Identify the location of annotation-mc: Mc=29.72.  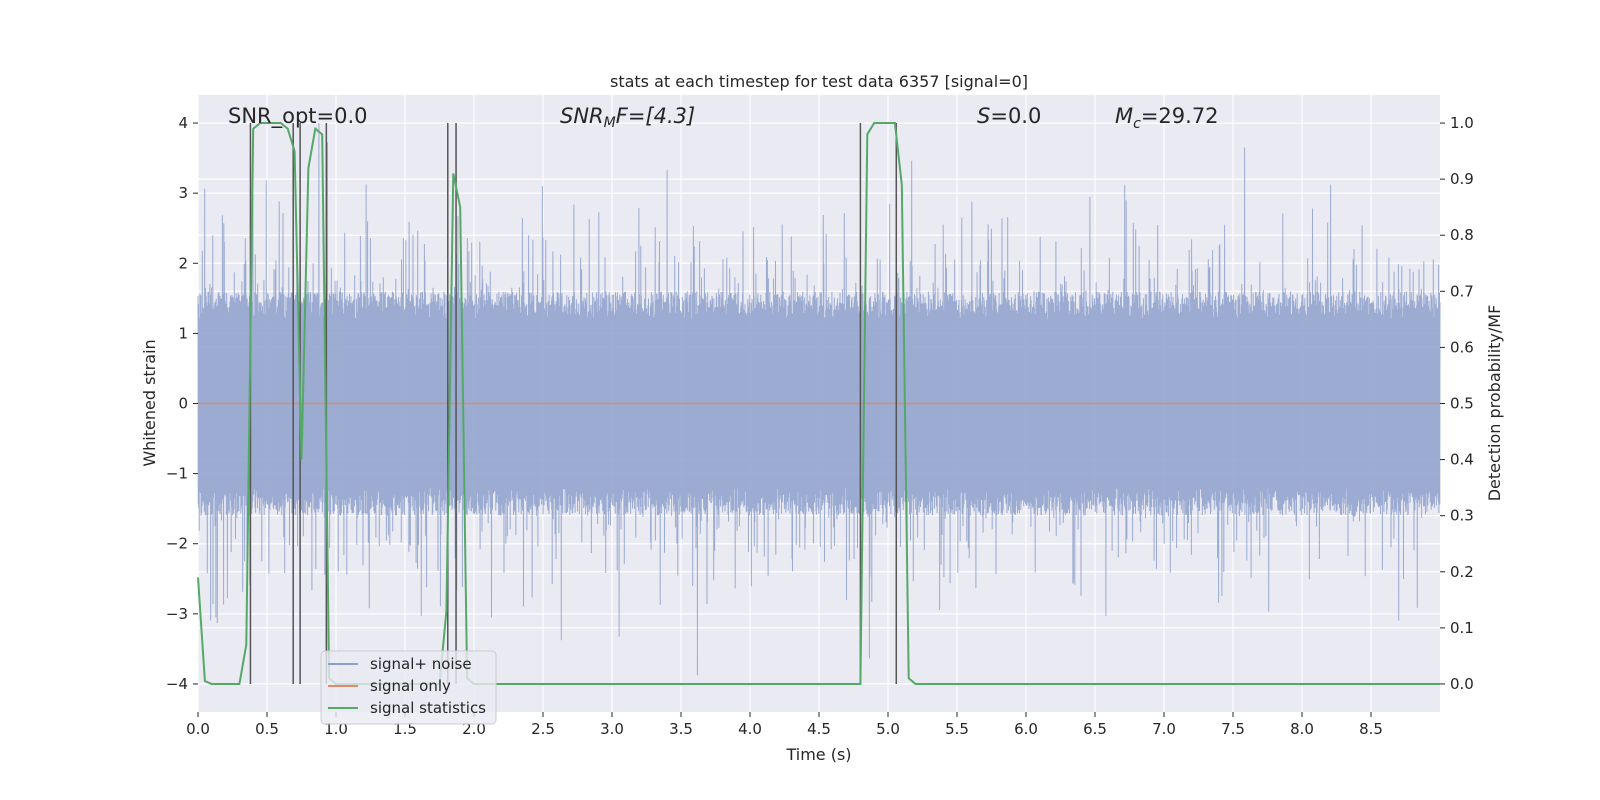
(1167, 118).